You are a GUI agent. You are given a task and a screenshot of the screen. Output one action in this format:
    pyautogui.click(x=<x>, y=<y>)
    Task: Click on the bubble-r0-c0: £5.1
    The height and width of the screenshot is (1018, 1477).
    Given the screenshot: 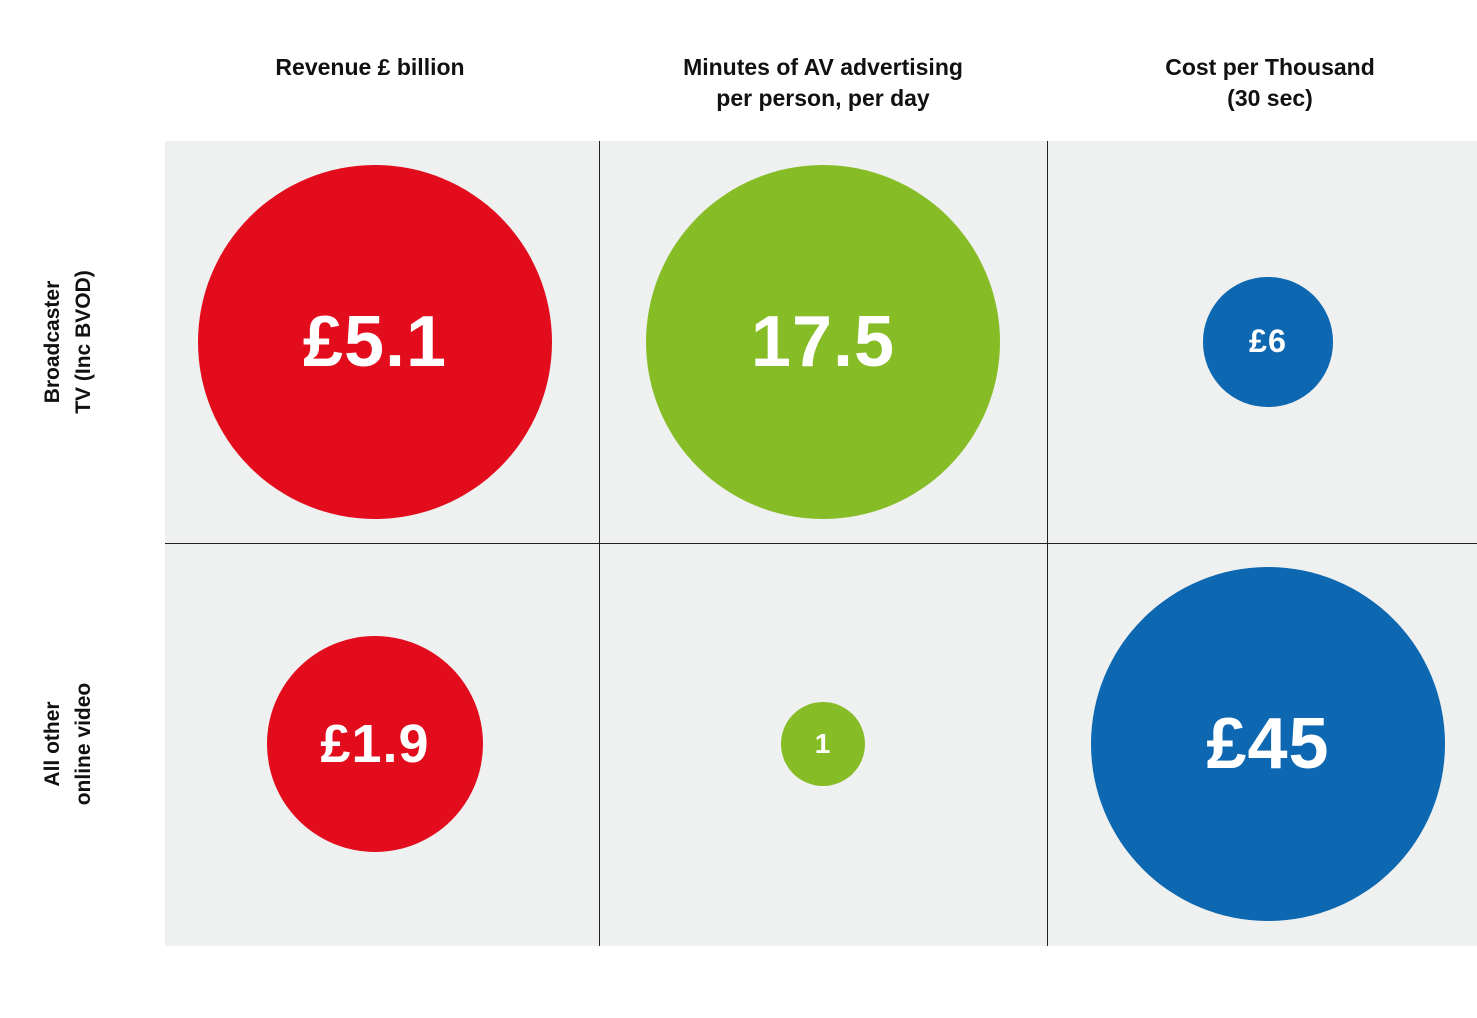 What is the action you would take?
    pyautogui.click(x=375, y=342)
    